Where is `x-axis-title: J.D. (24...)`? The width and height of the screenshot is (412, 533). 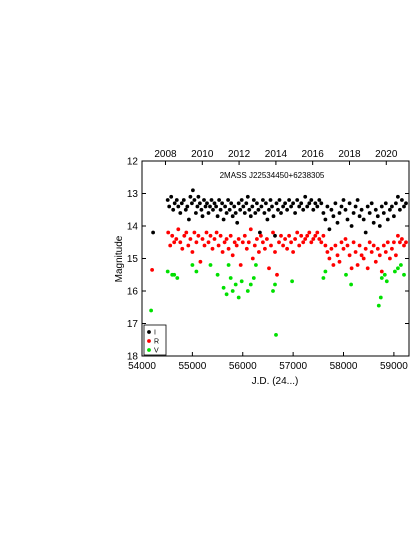
x-axis-title: J.D. (24...) is located at coordinates (275, 381).